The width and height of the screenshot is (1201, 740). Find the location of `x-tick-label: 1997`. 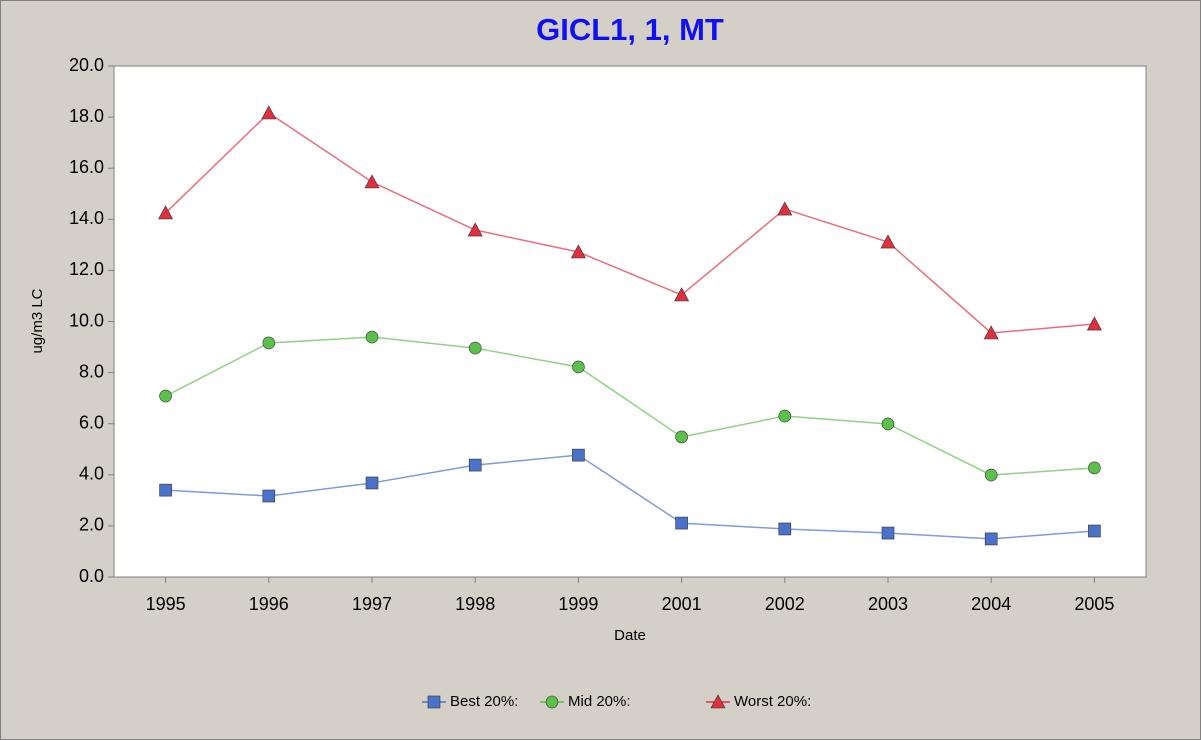

x-tick-label: 1997 is located at coordinates (372, 604).